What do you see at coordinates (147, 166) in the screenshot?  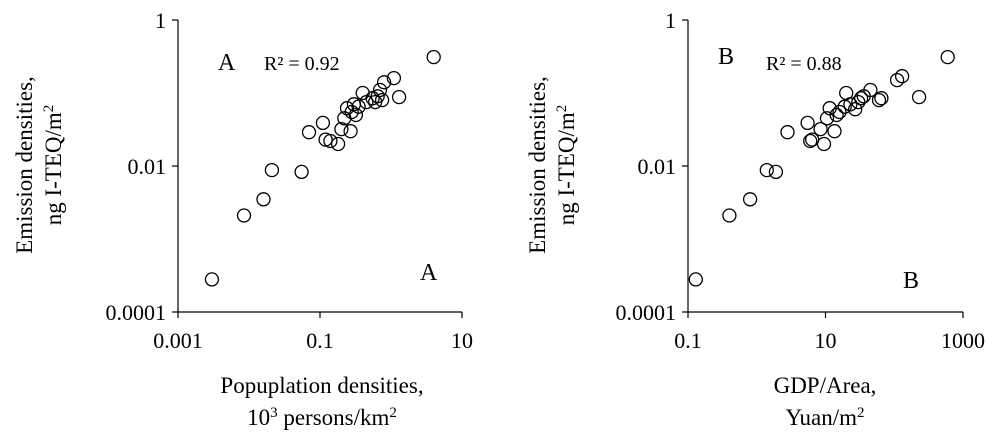 I see `panel-a-y-tick-label: 0.01` at bounding box center [147, 166].